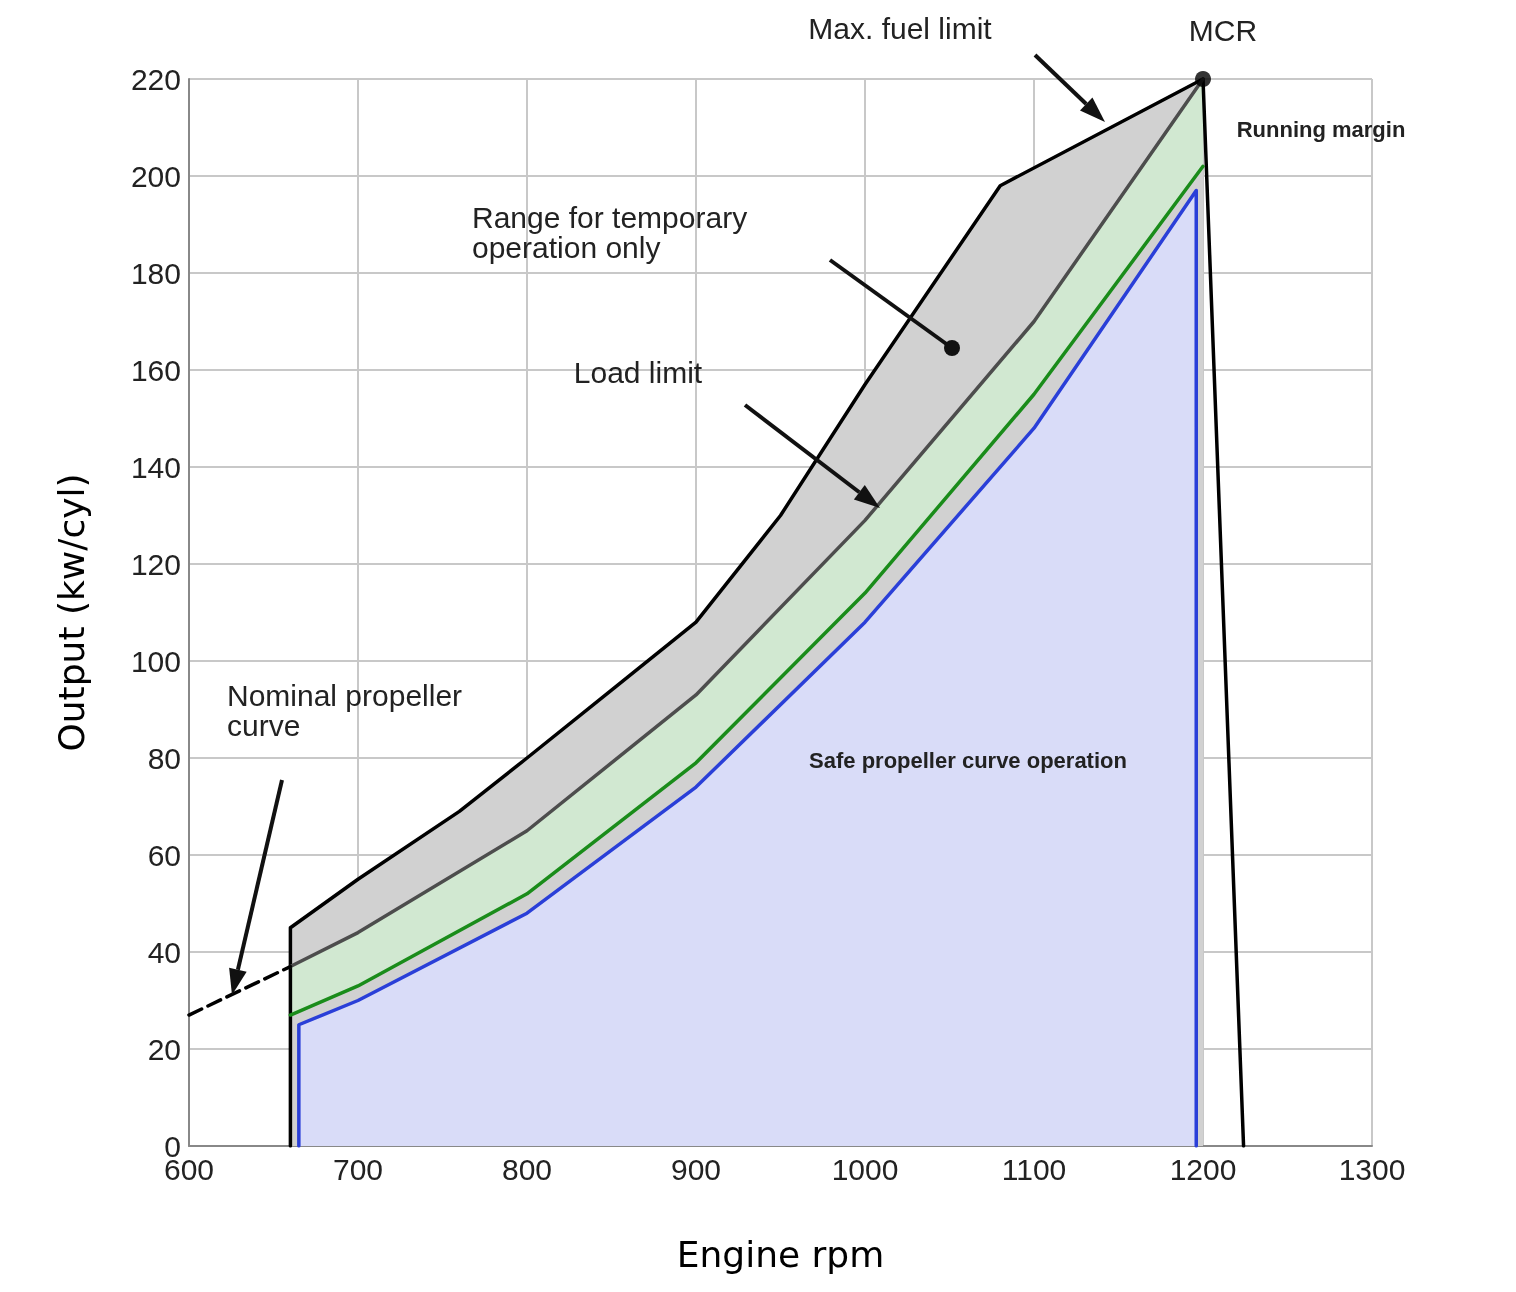  What do you see at coordinates (865, 1169) in the screenshot?
I see `x-tick-label: 1000` at bounding box center [865, 1169].